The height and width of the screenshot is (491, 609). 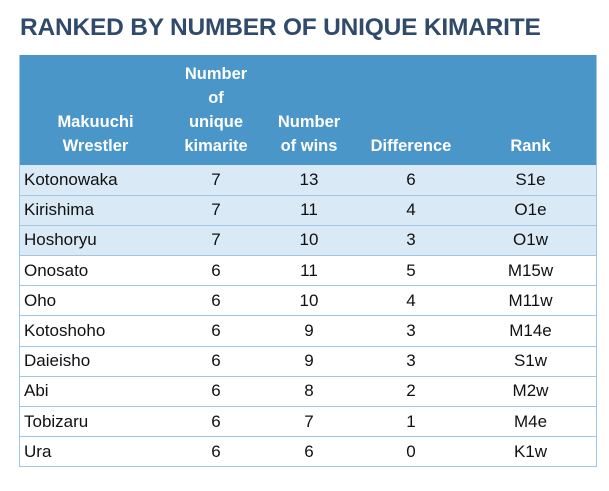 What do you see at coordinates (530, 271) in the screenshot?
I see `rank-cell: M15w` at bounding box center [530, 271].